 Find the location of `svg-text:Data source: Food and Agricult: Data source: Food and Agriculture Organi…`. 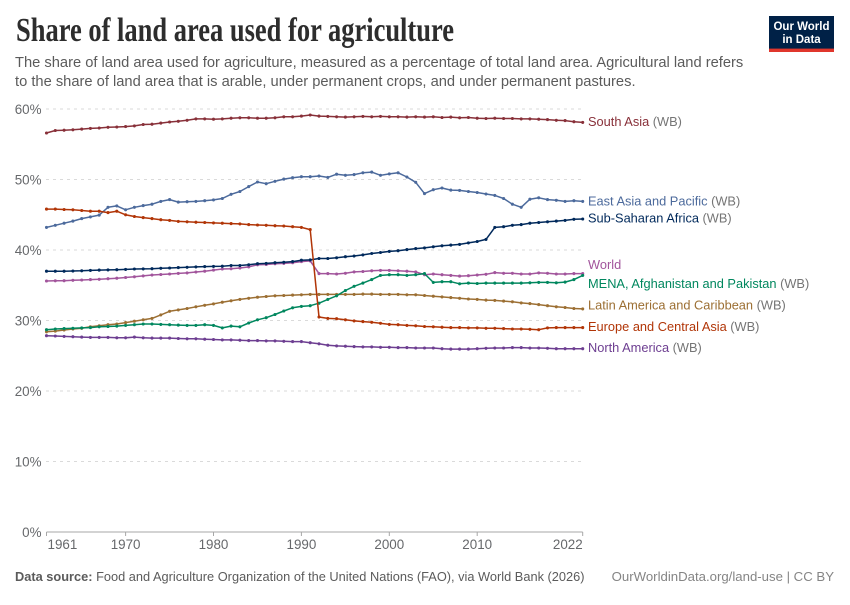

svg-text:Data source: Food and Agricult: Data source: Food and Agriculture Organi… is located at coordinates (300, 576).